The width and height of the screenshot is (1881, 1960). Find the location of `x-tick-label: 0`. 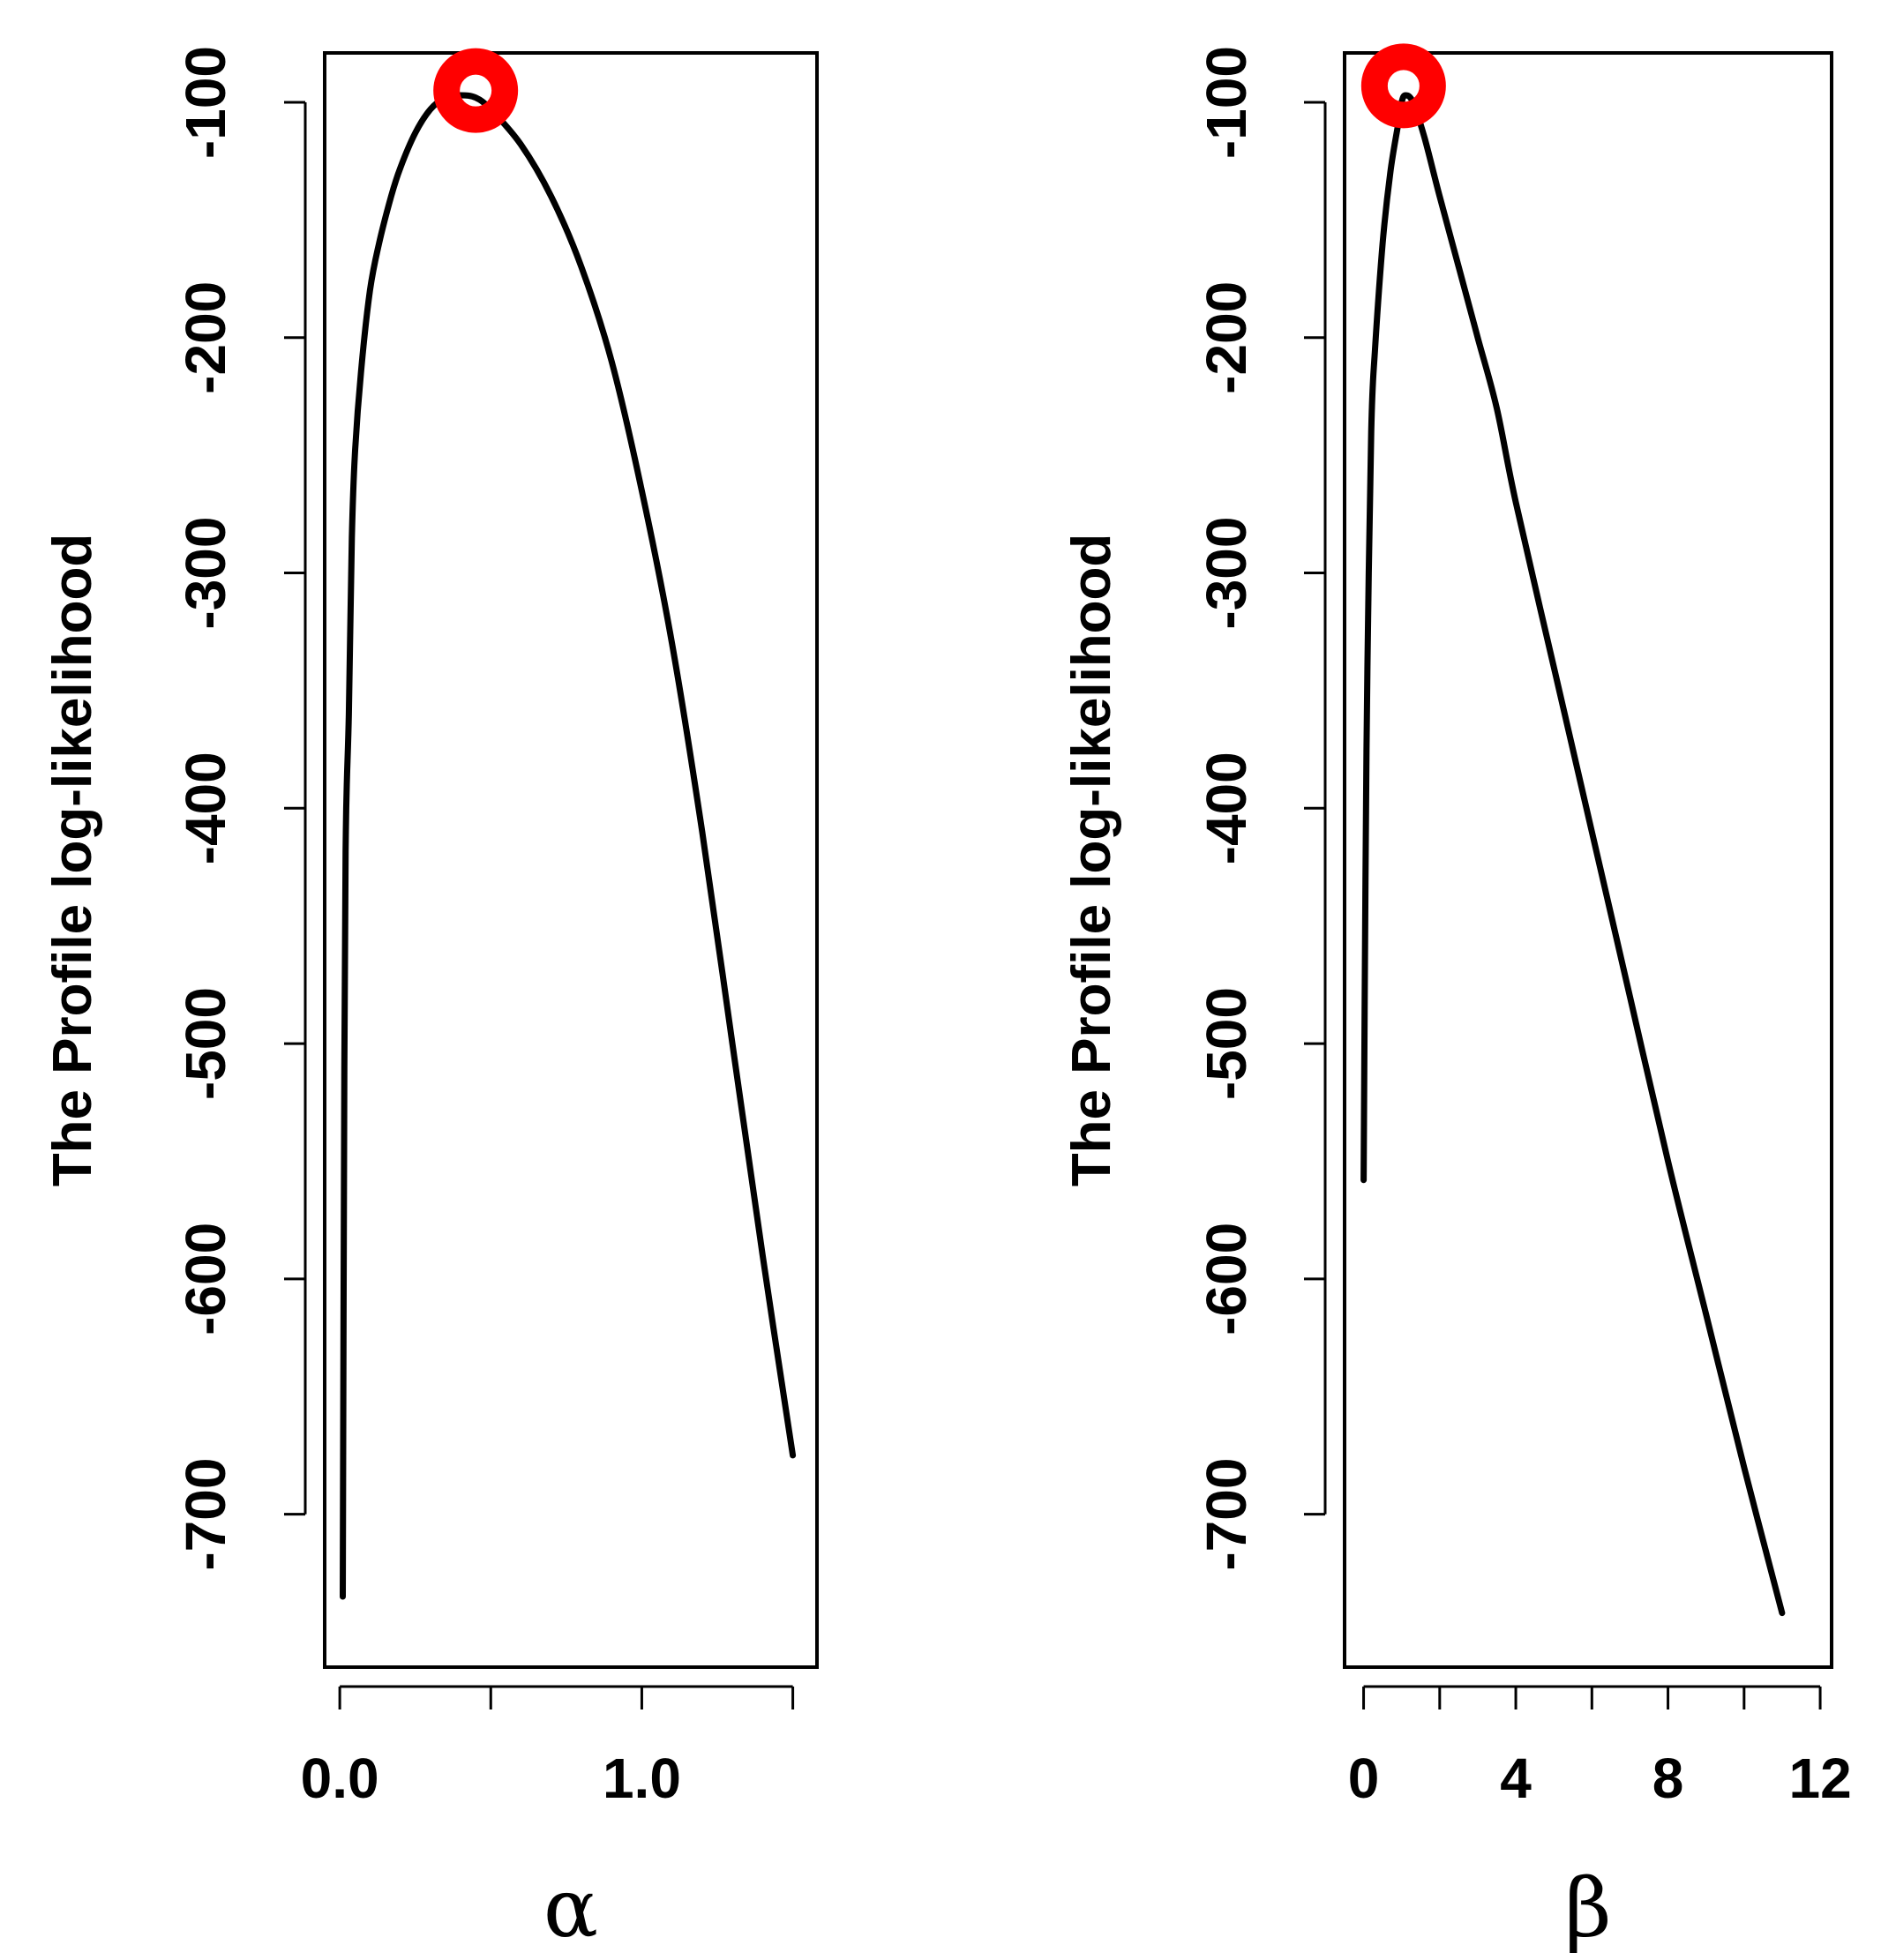

x-tick-label: 0 is located at coordinates (1364, 1778).